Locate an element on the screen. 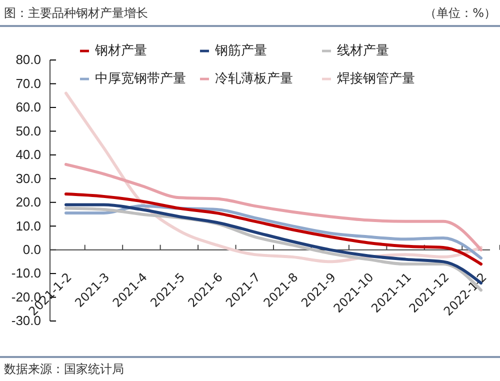 The image size is (500, 381). chart-title: 图：主要品种钢材产量增长 is located at coordinates (76, 13).